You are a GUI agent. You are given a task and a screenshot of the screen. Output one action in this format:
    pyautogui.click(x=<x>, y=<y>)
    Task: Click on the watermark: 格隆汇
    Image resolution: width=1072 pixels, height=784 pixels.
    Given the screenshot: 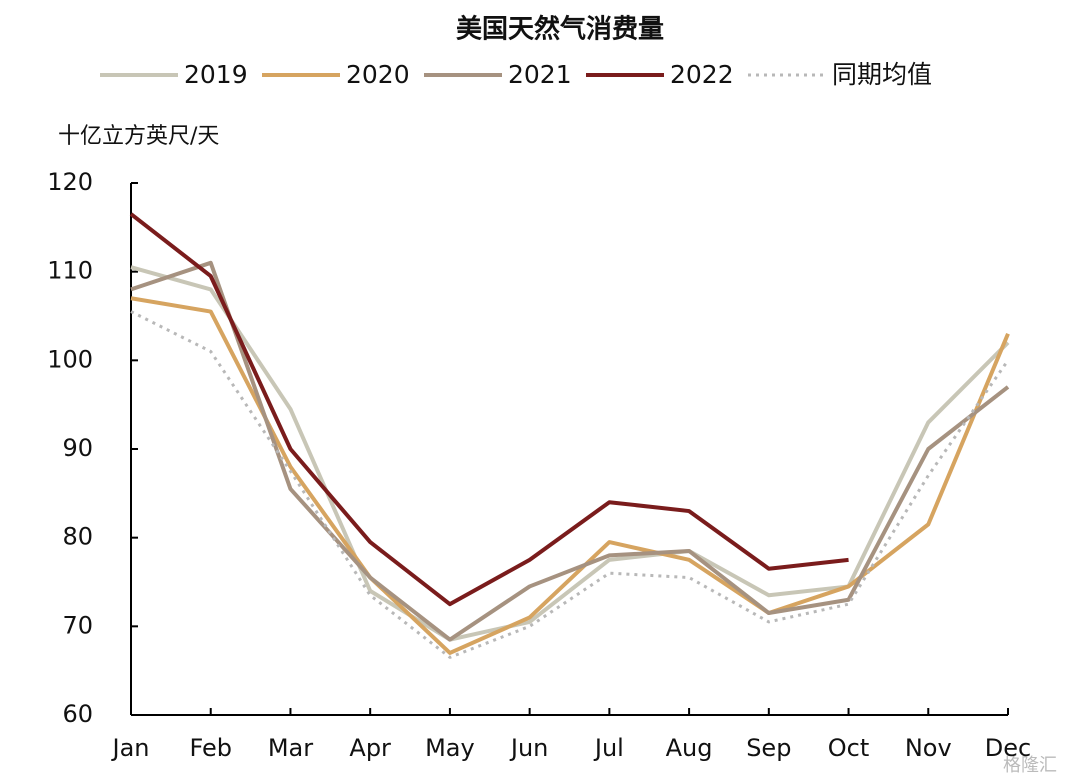 What is the action you would take?
    pyautogui.click(x=1030, y=765)
    